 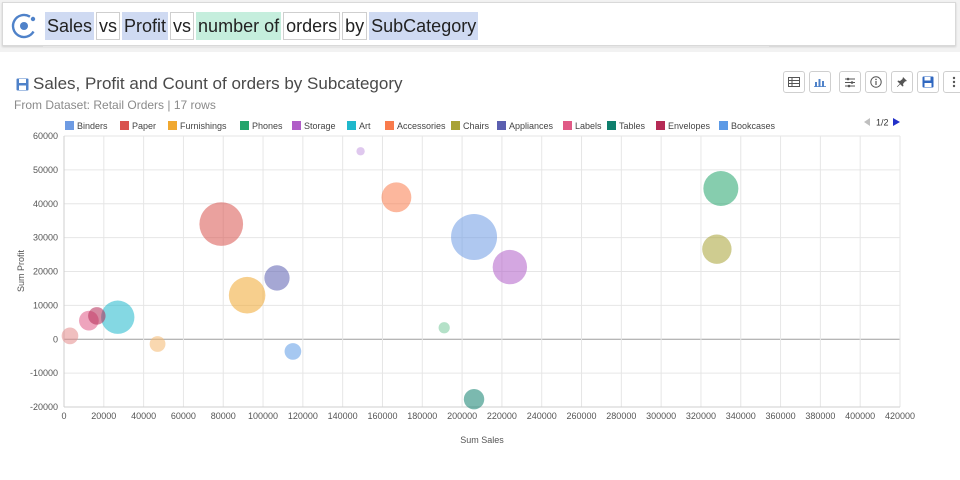 I want to click on x-tick-label: 300000, so click(x=661, y=416).